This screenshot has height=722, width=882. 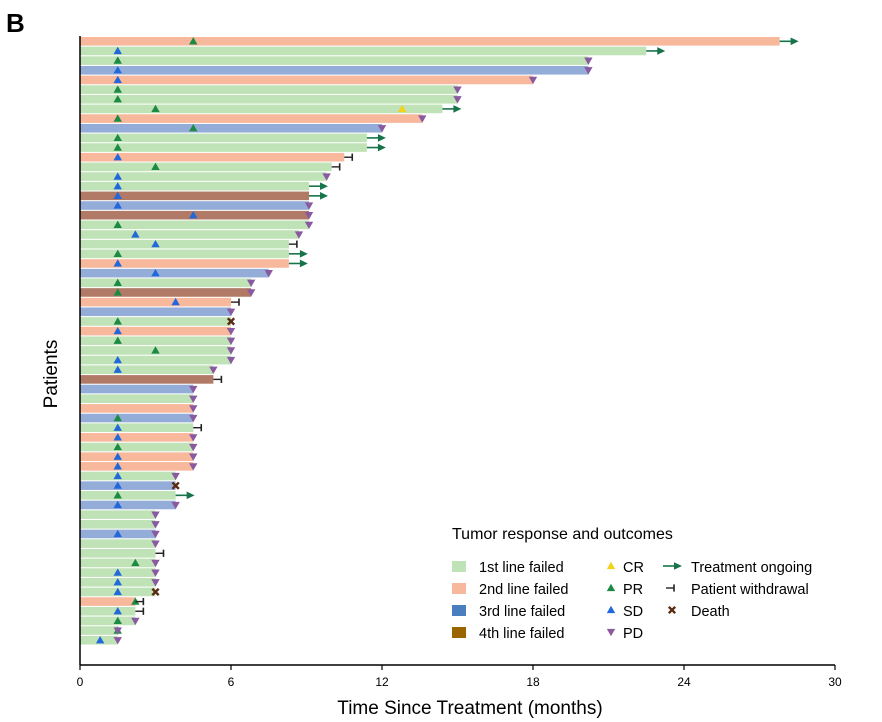 I want to click on legend-marker-death, so click(x=672, y=610).